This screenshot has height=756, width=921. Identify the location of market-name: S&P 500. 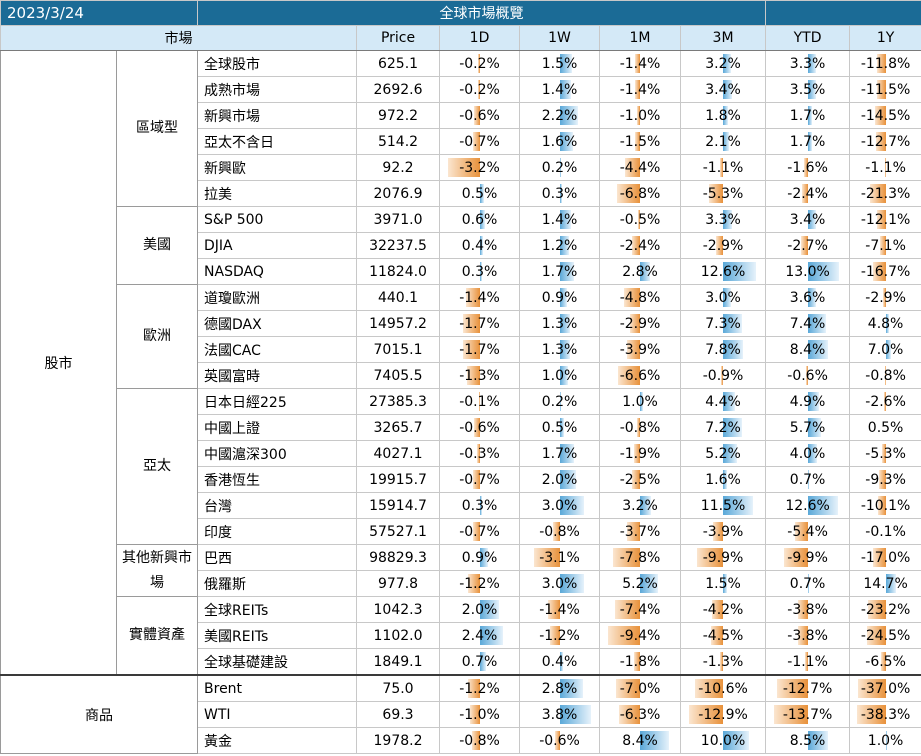
(277, 219).